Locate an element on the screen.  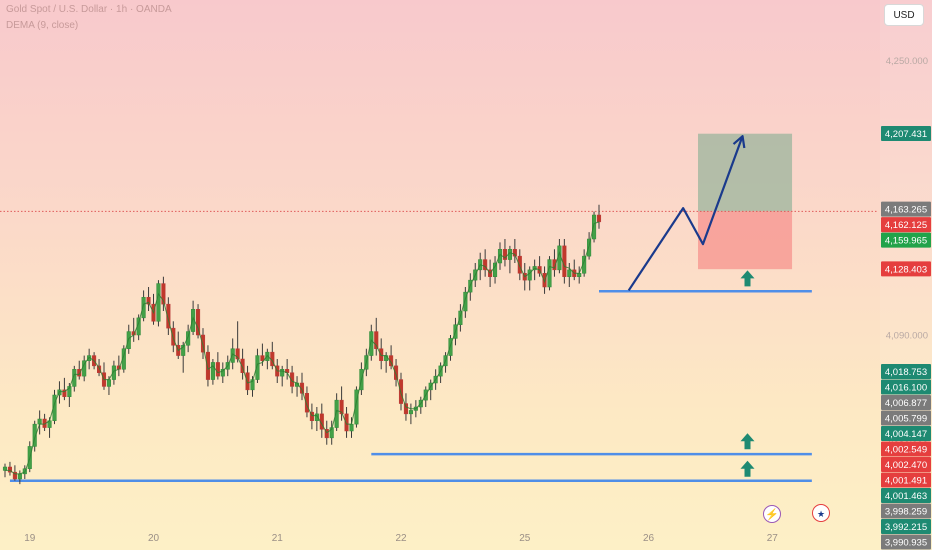
price-label: 4,002.470 is located at coordinates (906, 465).